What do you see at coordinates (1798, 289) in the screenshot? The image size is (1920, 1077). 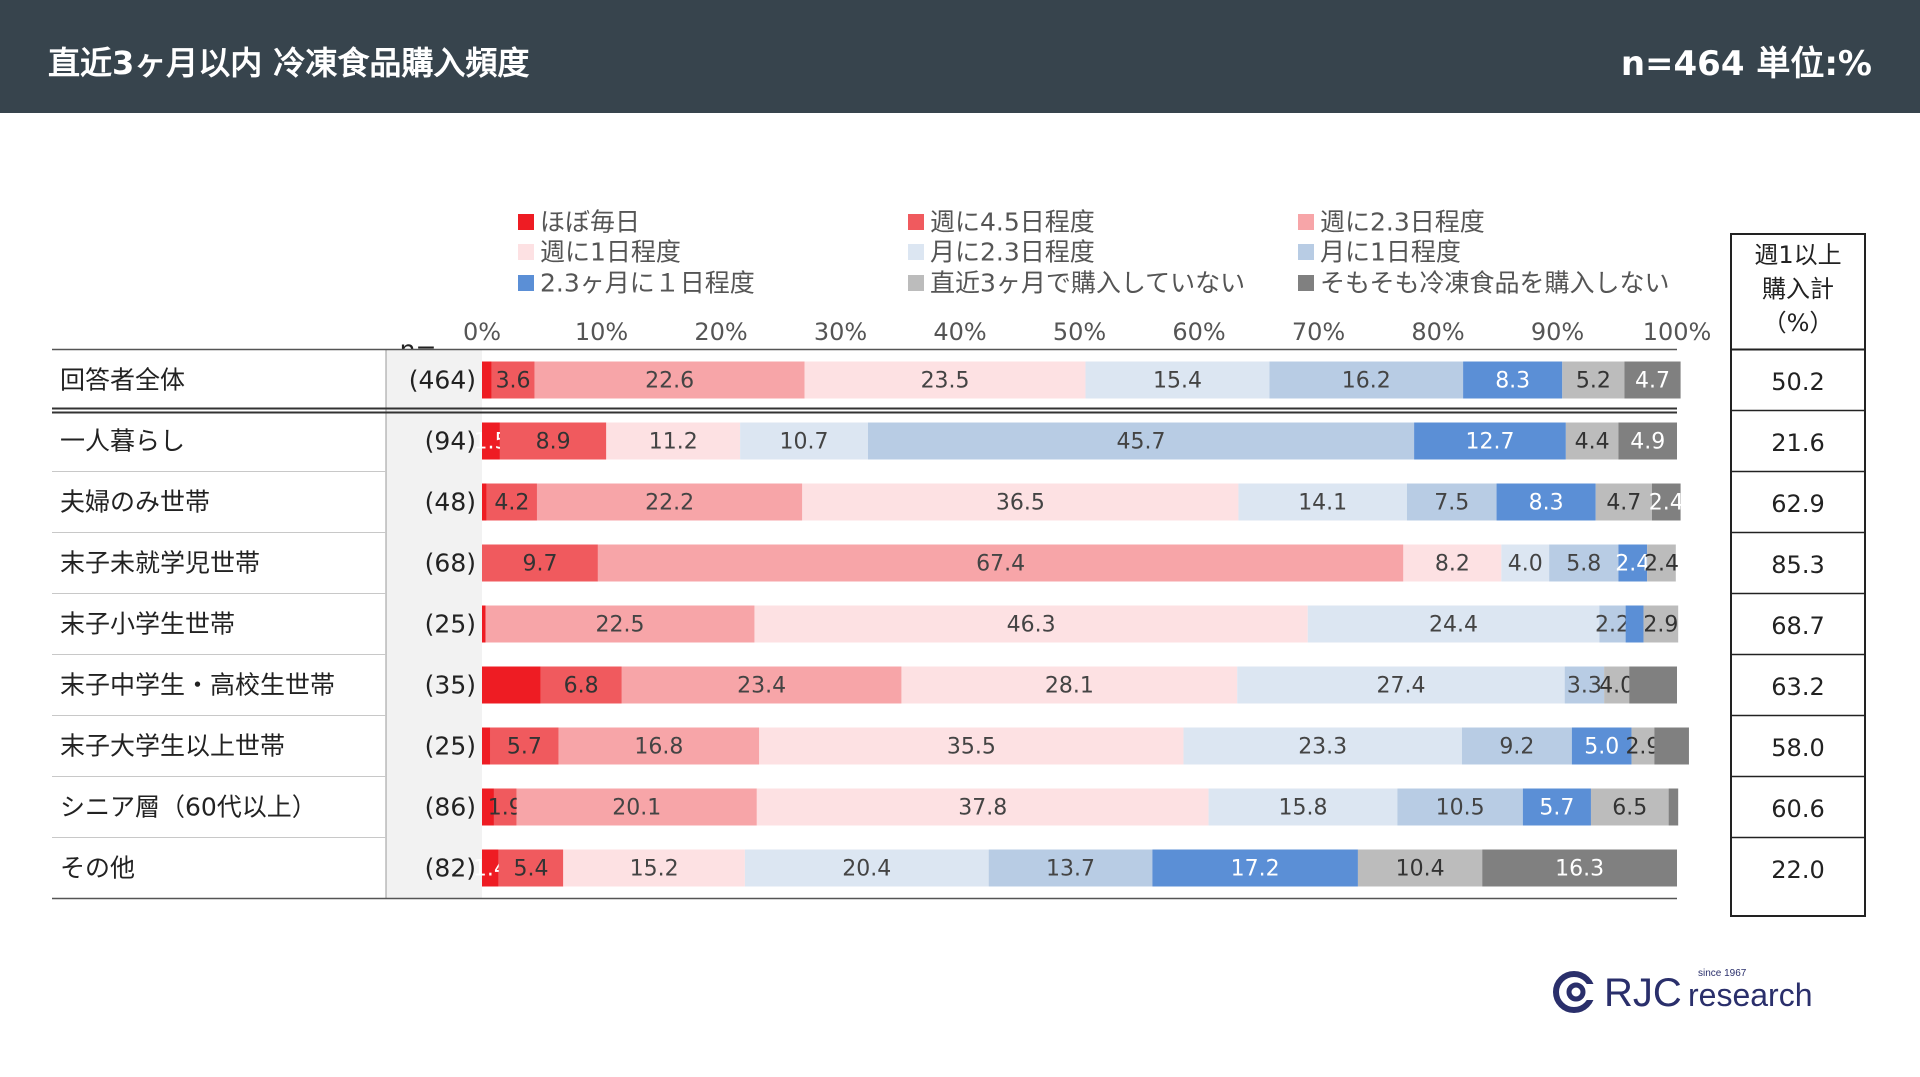 I see `summary-header: 購入計` at bounding box center [1798, 289].